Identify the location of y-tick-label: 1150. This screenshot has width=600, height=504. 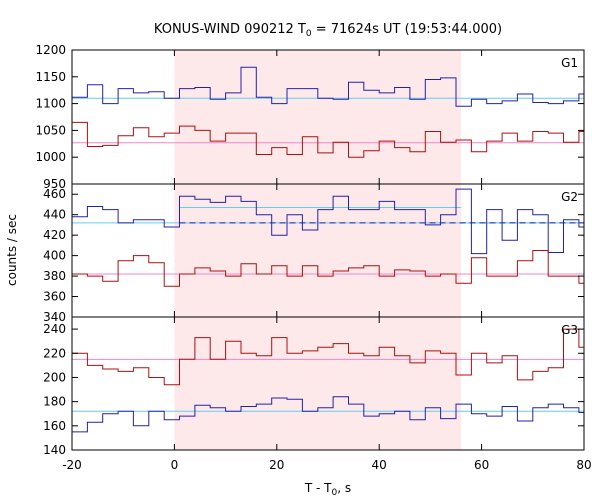
(50, 77).